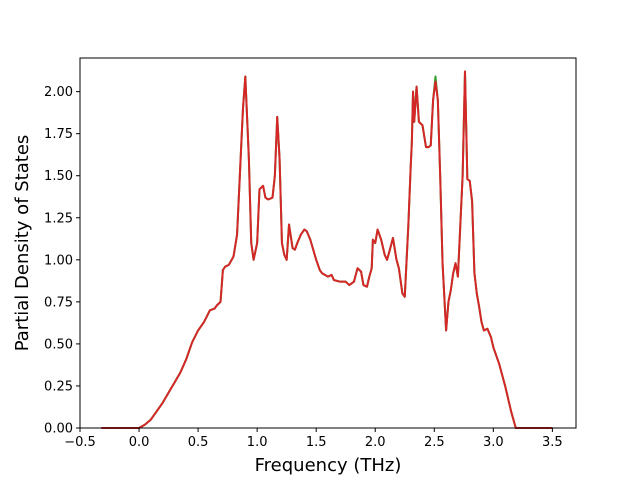 This screenshot has width=640, height=480. I want to click on y-tick-label: 1.00, so click(58, 260).